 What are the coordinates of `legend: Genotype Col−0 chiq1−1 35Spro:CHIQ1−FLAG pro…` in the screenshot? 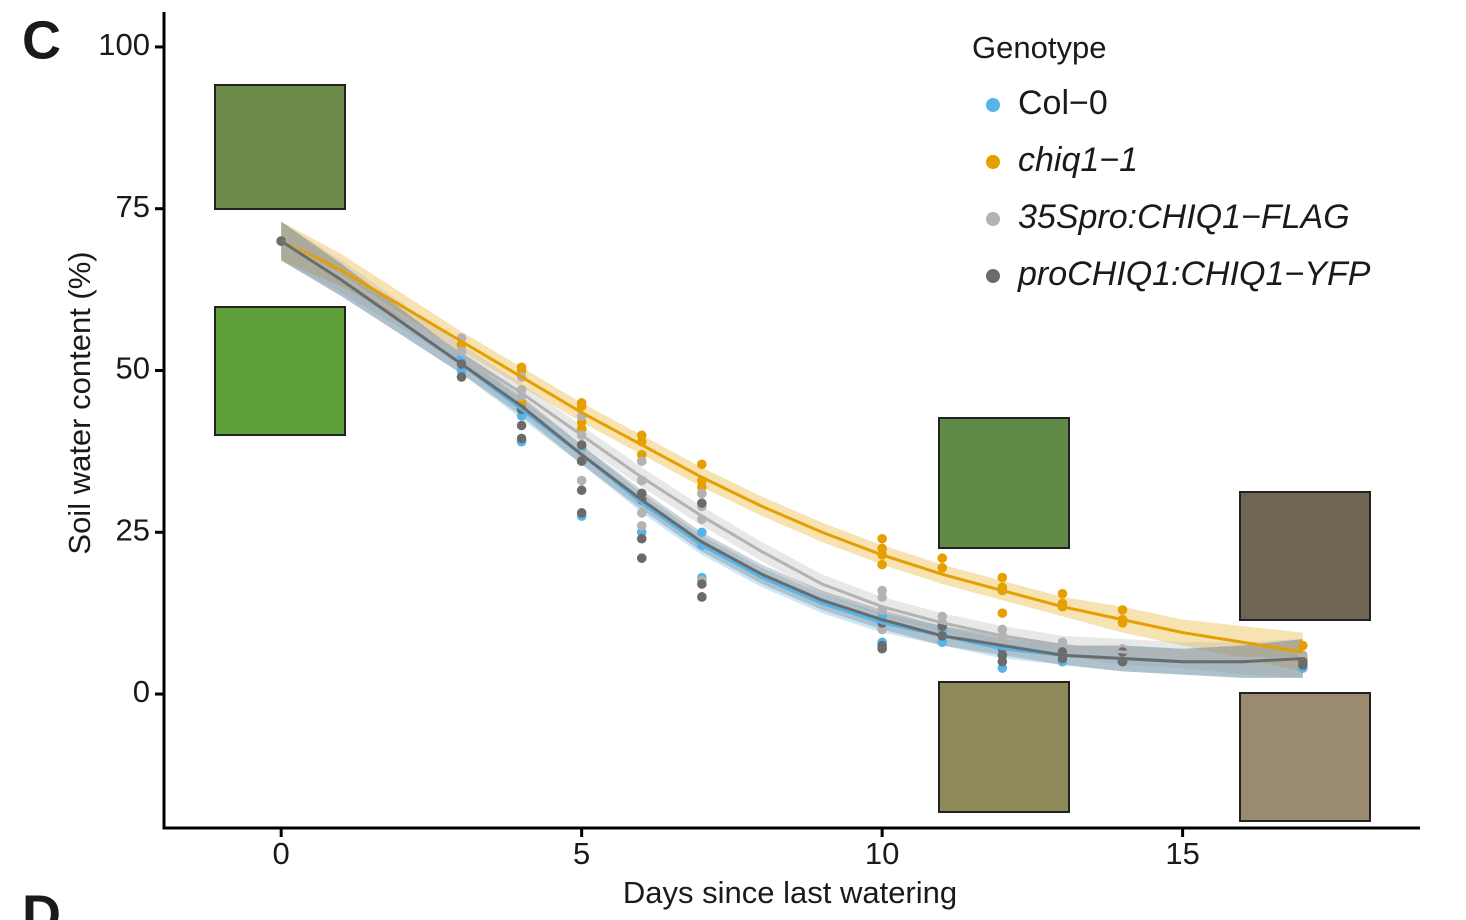 It's located at (1171, 161).